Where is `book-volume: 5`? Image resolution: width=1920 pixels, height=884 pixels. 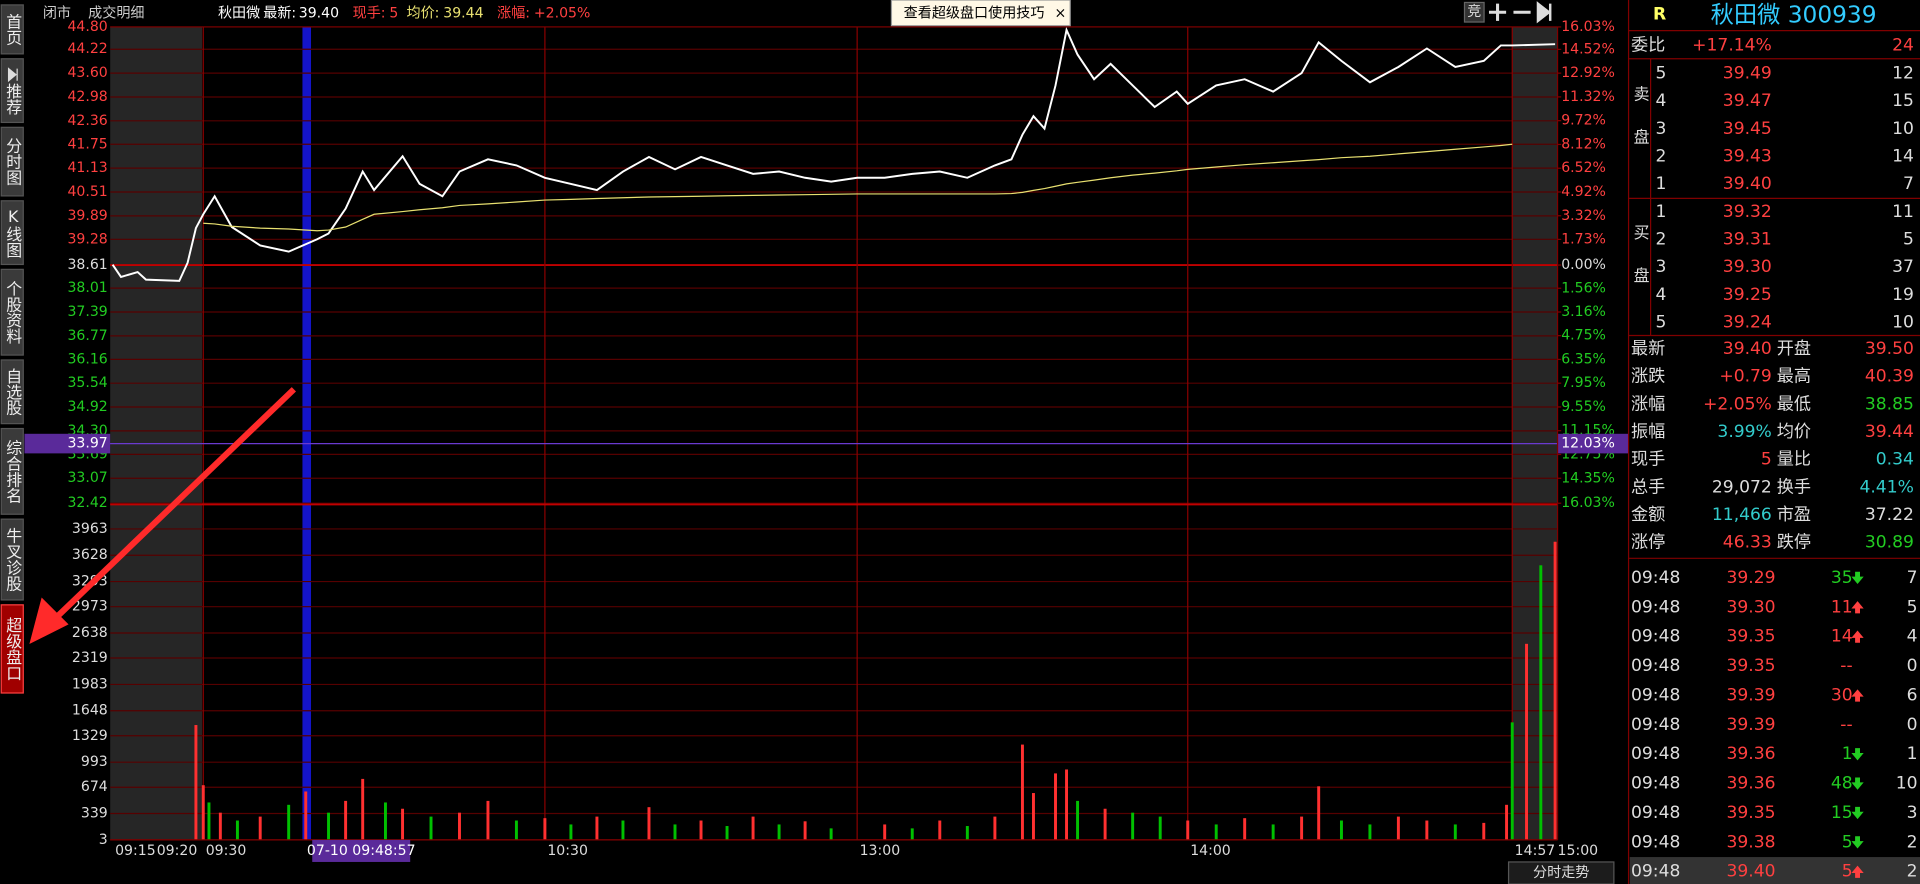
book-volume: 5 is located at coordinates (1908, 239).